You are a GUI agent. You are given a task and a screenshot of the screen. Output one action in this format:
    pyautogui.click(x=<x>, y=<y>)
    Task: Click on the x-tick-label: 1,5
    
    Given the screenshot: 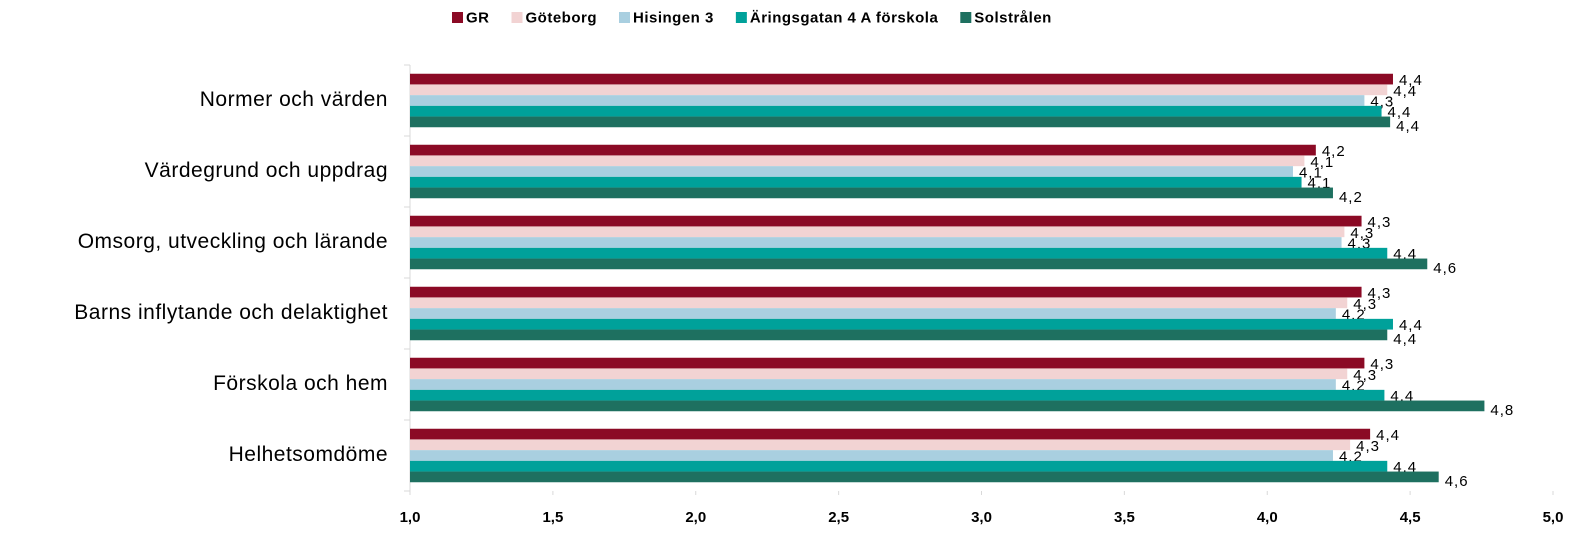 What is the action you would take?
    pyautogui.click(x=552, y=517)
    